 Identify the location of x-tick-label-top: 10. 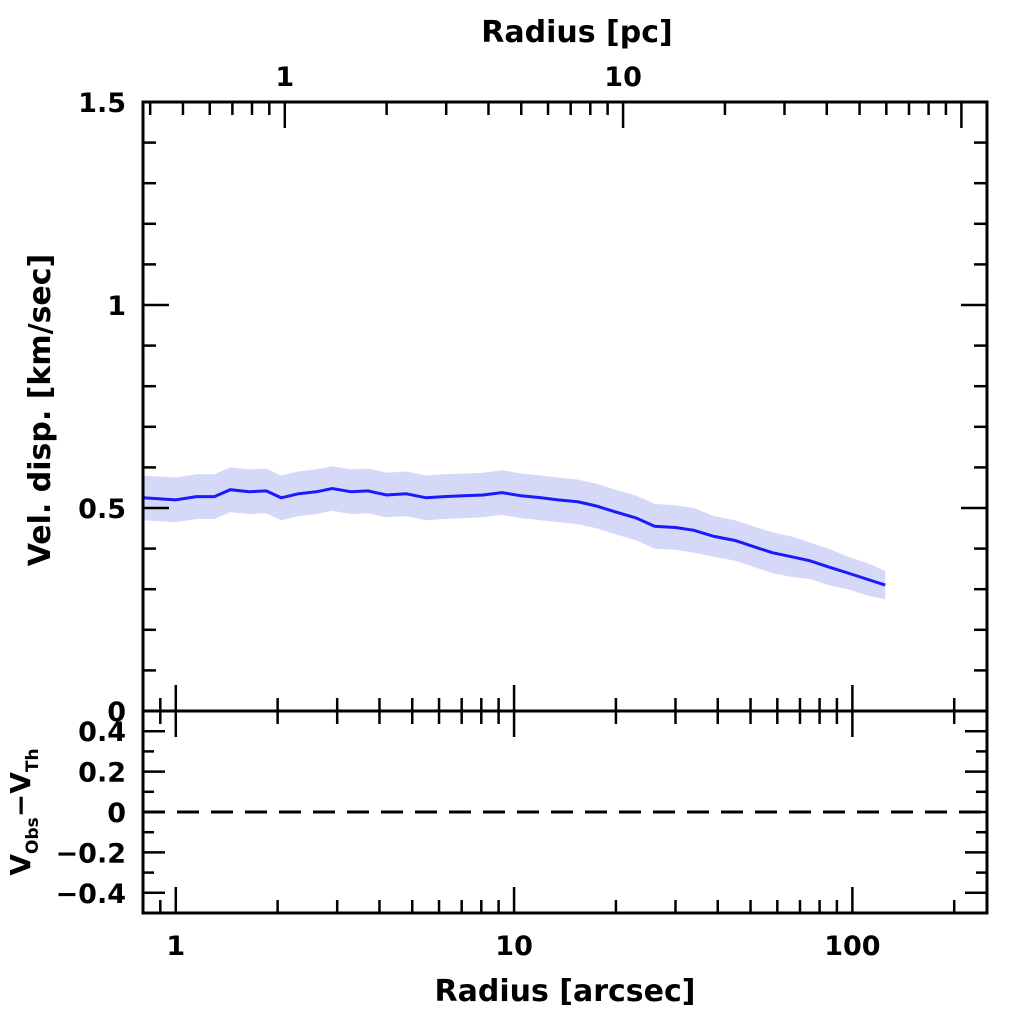
(623, 77).